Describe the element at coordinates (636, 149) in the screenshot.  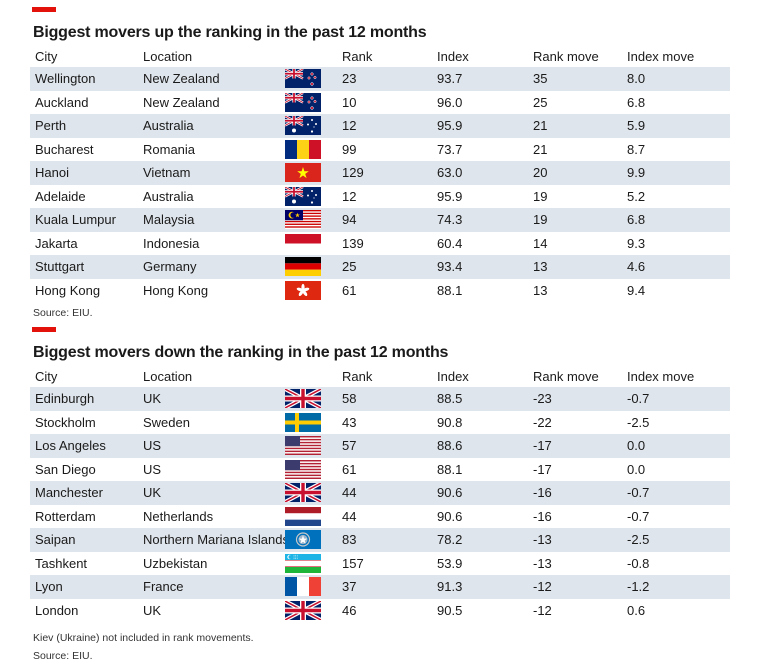
I see `index-move-cell: 8.7` at that location.